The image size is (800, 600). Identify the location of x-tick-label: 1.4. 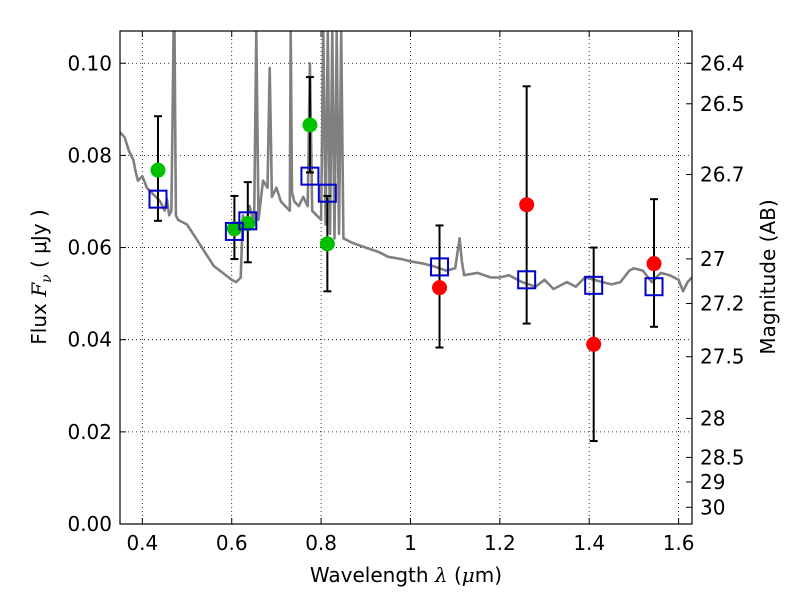
(589, 543).